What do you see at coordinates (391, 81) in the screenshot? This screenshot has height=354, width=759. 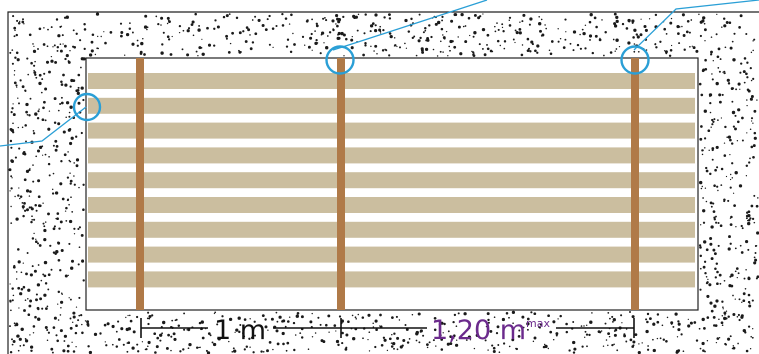 I see `deck-board` at bounding box center [391, 81].